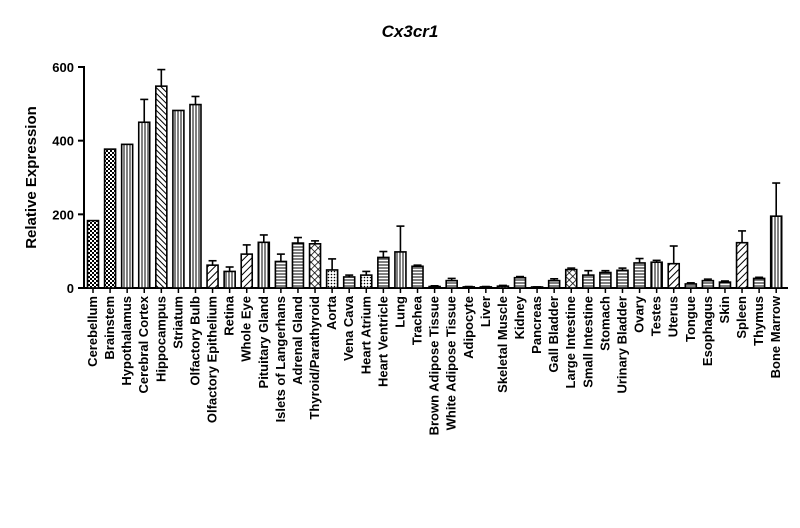  I want to click on category-label-32: Ovary, so click(639, 314).